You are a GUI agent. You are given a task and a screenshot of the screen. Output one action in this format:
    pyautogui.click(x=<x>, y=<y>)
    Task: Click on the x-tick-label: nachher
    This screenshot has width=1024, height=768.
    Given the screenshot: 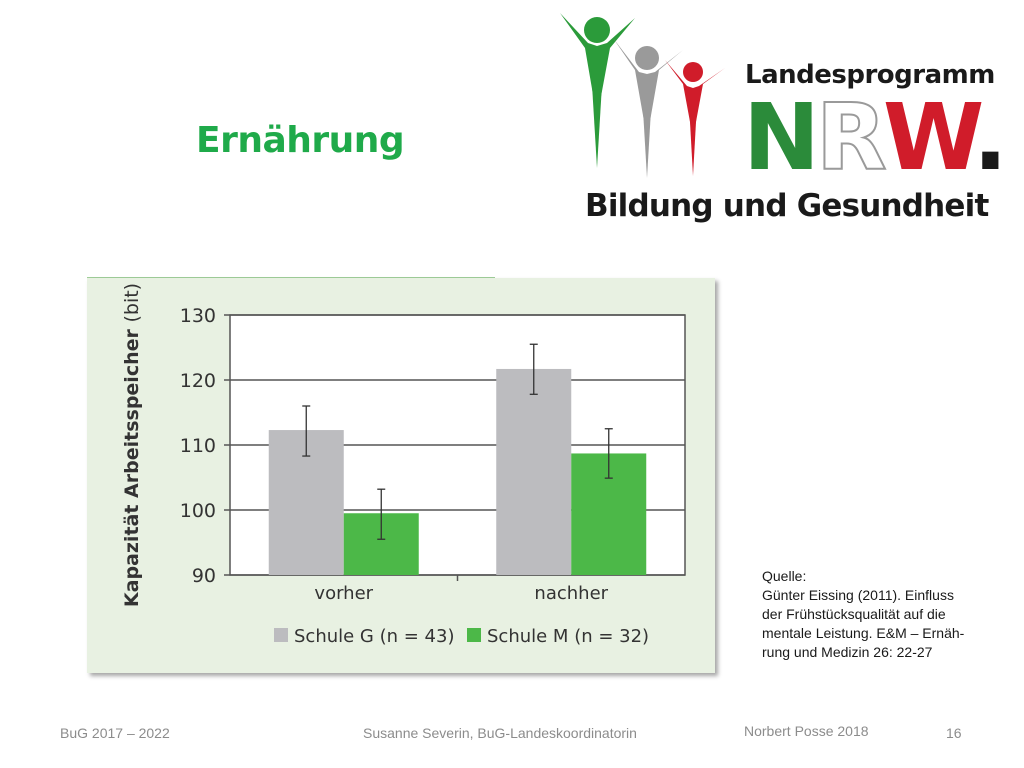 What is the action you would take?
    pyautogui.click(x=571, y=593)
    